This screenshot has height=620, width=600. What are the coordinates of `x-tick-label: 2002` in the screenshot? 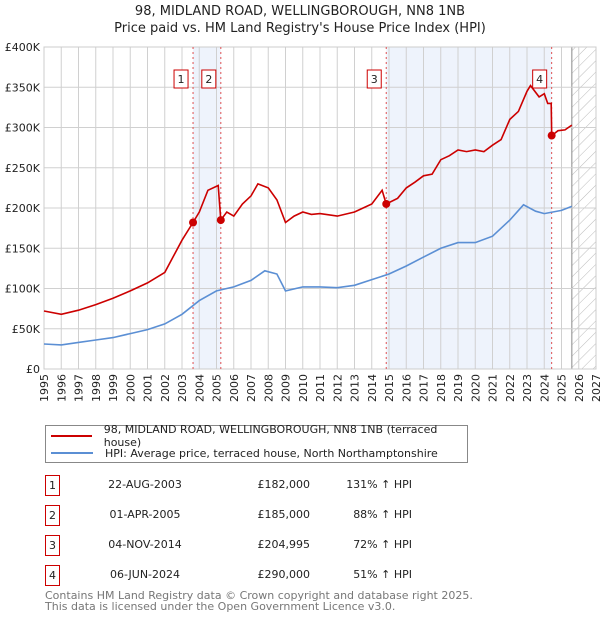 It's located at (165, 388).